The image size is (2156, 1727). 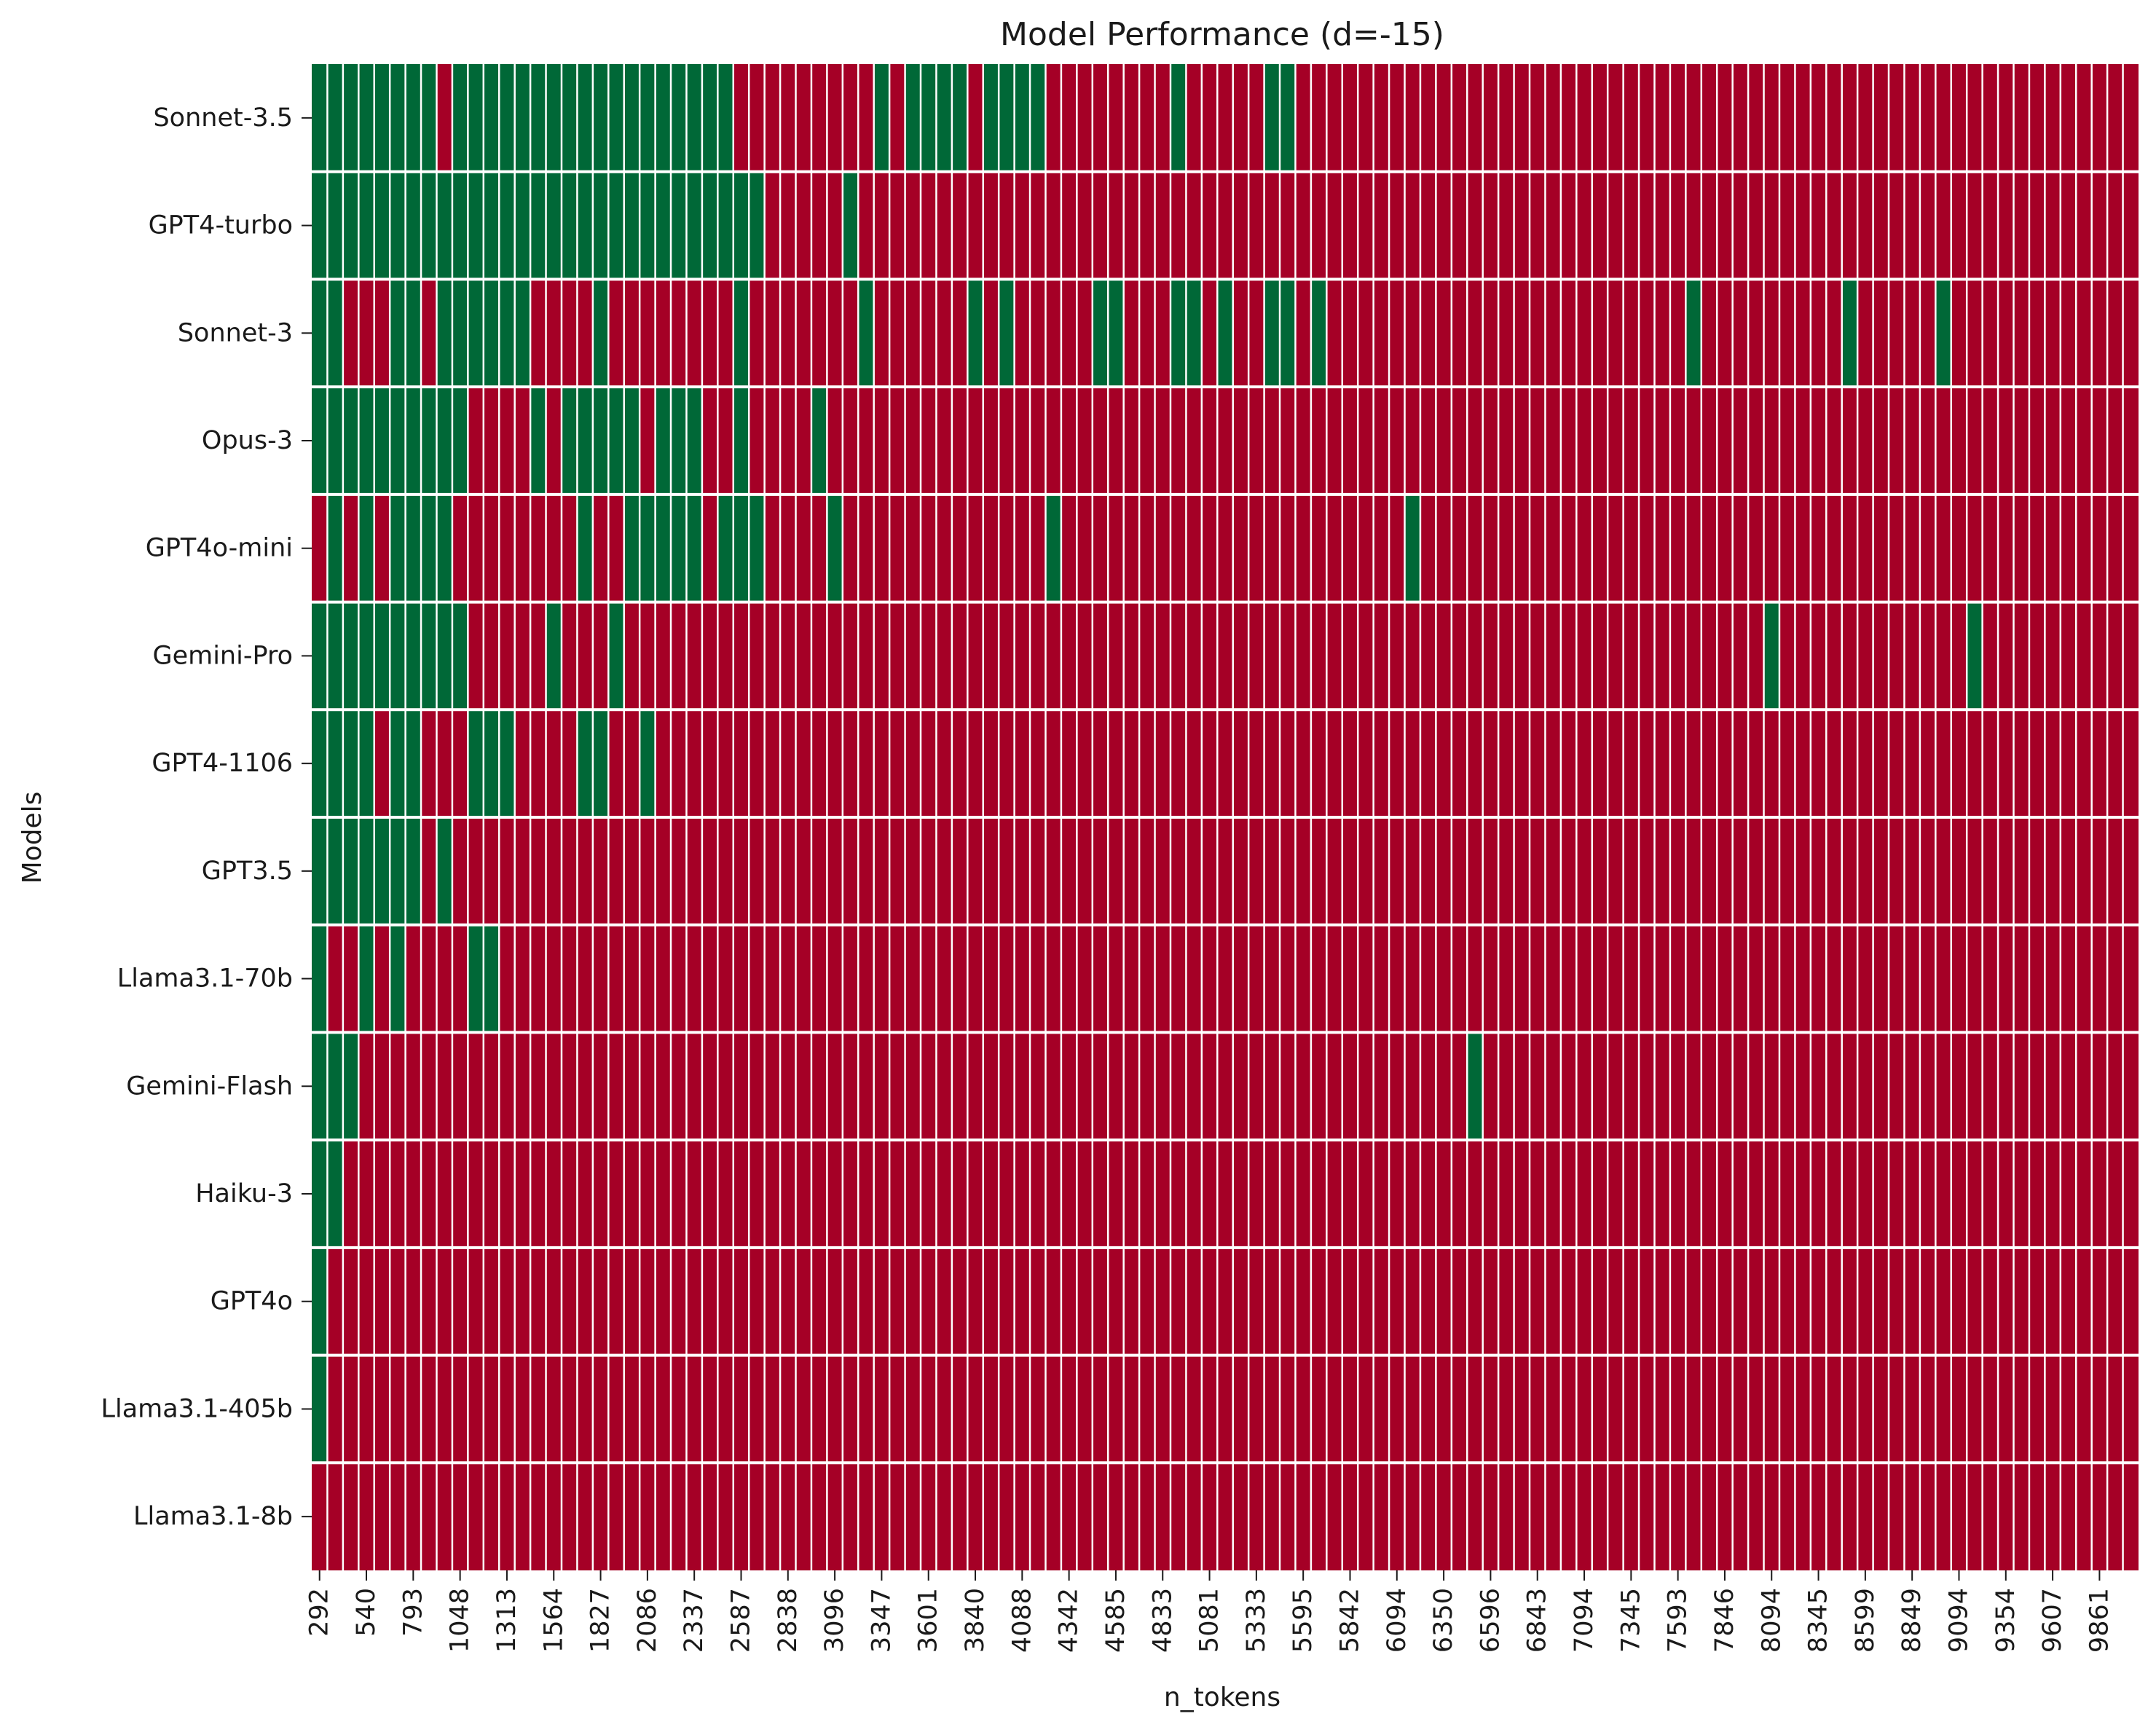 What do you see at coordinates (881, 1620) in the screenshot?
I see `x-tick-label: 3347` at bounding box center [881, 1620].